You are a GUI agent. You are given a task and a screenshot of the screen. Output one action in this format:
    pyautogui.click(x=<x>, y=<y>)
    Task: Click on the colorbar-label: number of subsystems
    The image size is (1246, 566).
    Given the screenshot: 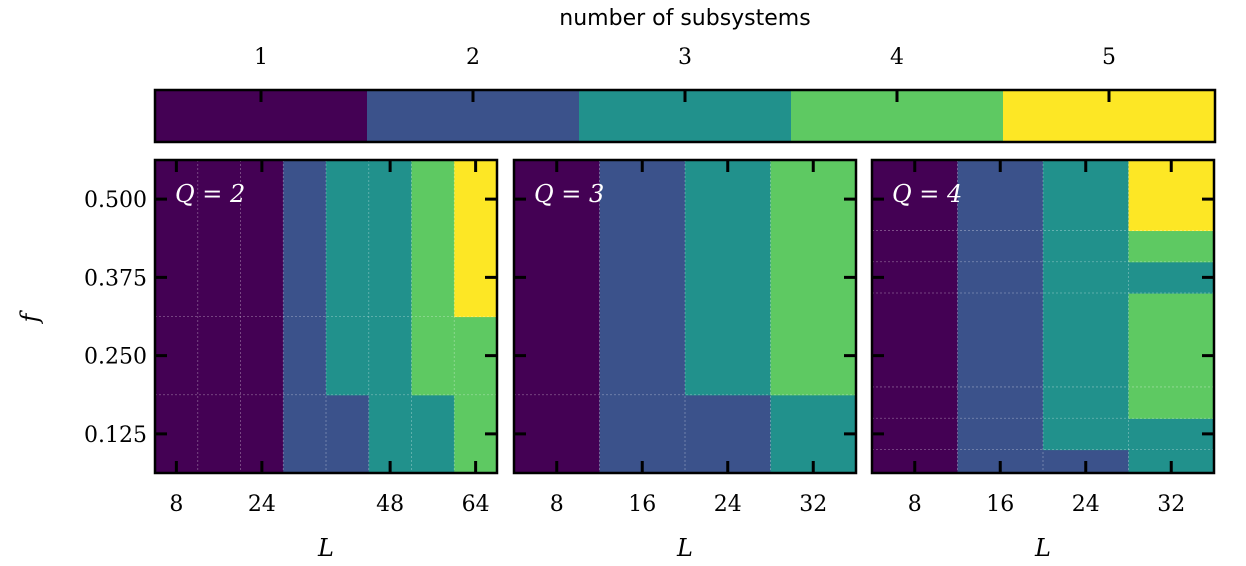 What is the action you would take?
    pyautogui.click(x=684, y=18)
    